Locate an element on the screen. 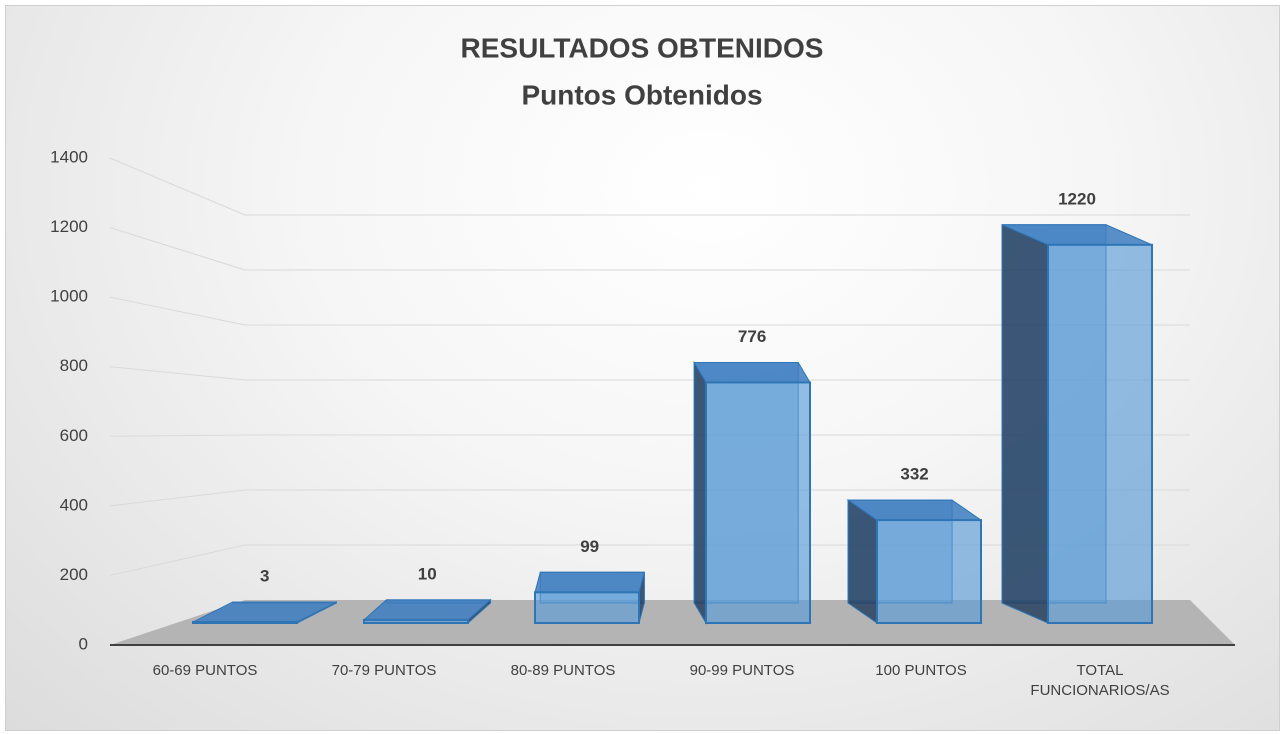  x-tick-label: TOTAL FUNCIONARIOS/AS is located at coordinates (1100, 680).